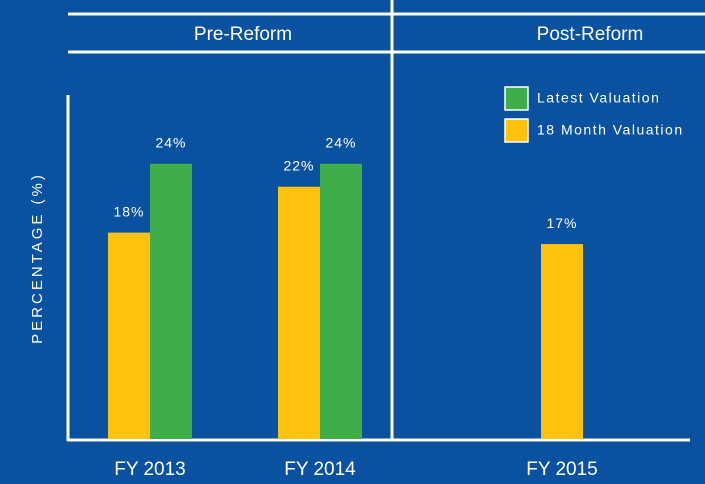 The width and height of the screenshot is (705, 484). What do you see at coordinates (561, 223) in the screenshot?
I see `data-label: 17%` at bounding box center [561, 223].